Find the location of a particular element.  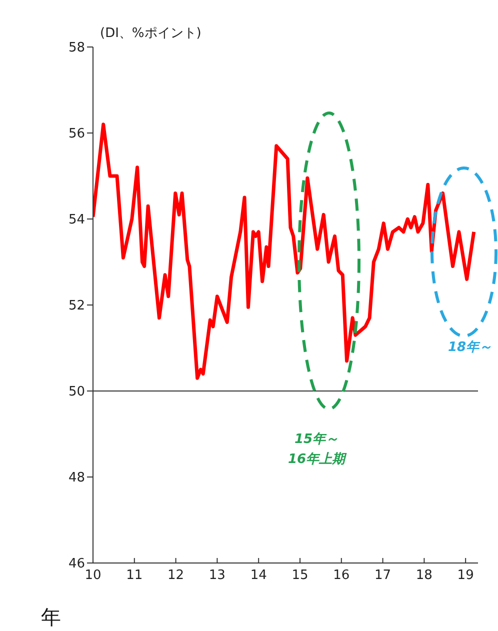

y-tick-label: 48 is located at coordinates (76, 478).